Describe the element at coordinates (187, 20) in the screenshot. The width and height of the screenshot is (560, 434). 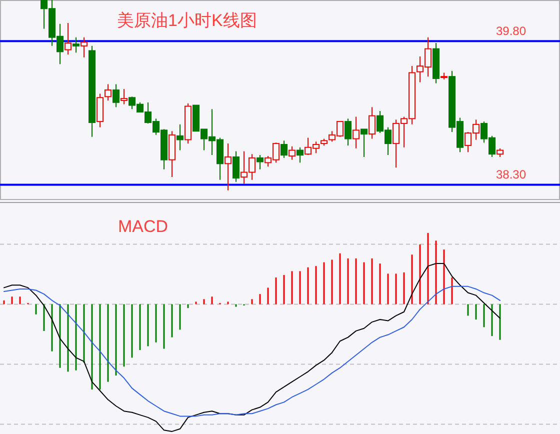
I see `text: 美原油1小时K线图` at that location.